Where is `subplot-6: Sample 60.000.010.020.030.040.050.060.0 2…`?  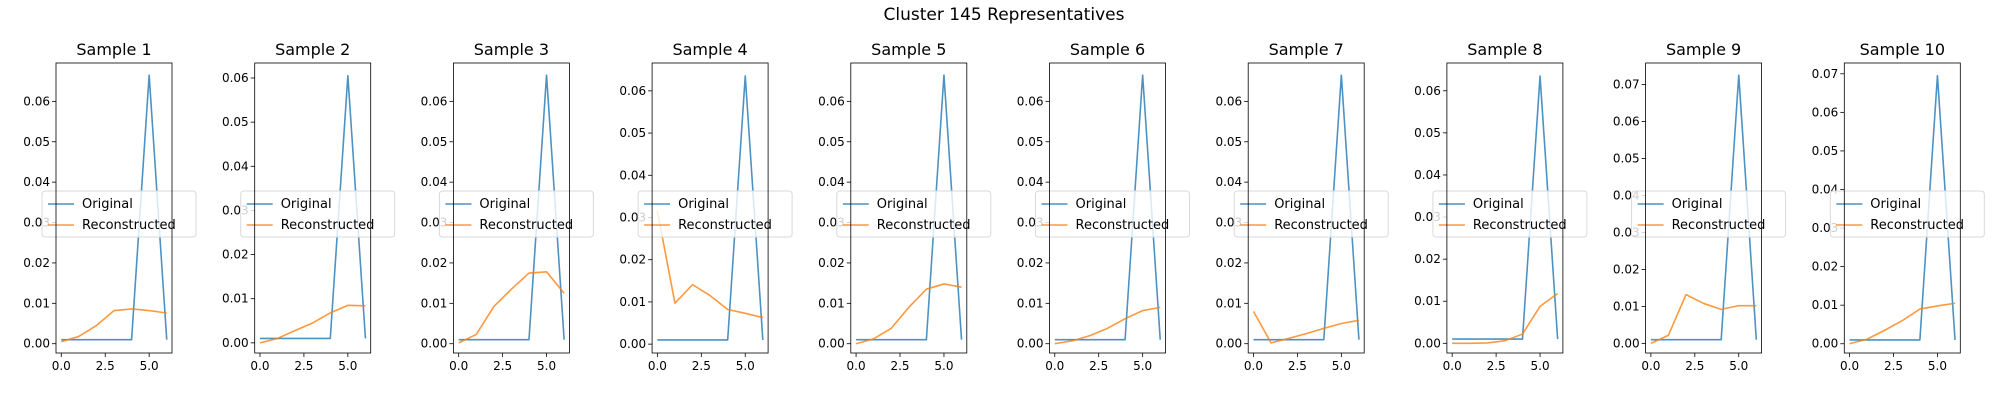 subplot-6: Sample 60.000.010.020.030.040.050.060.0 2… is located at coordinates (1103, 206).